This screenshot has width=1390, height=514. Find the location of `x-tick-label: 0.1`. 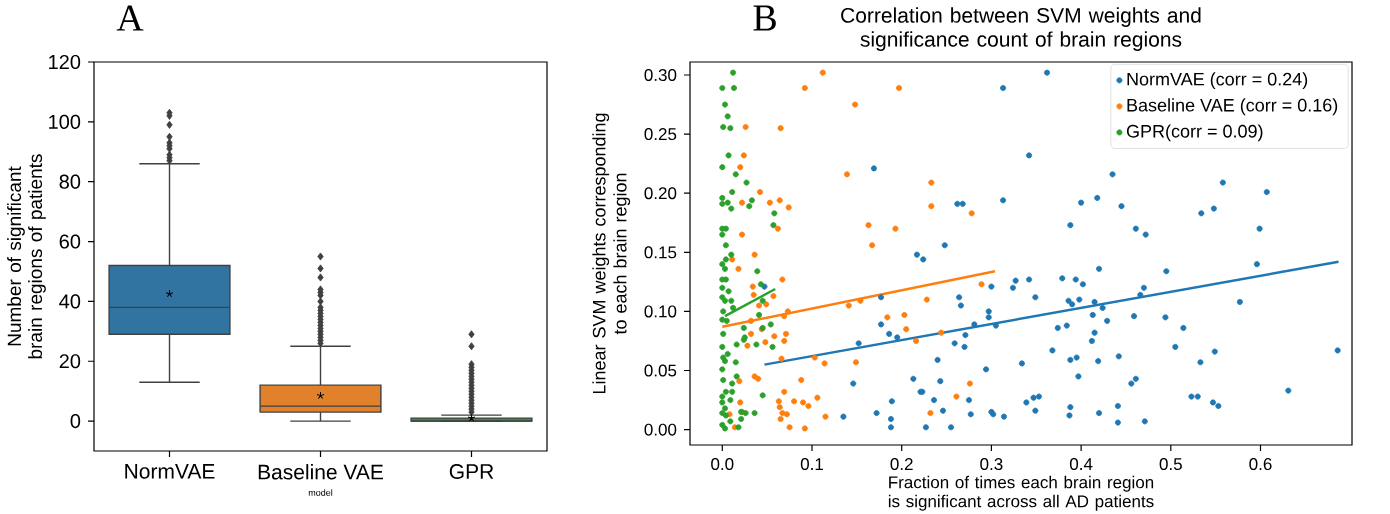

x-tick-label: 0.1 is located at coordinates (811, 464).